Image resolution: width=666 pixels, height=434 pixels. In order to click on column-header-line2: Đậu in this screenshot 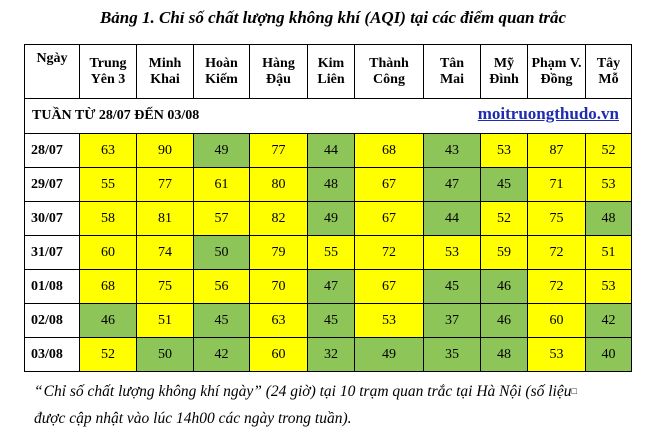, I will do `click(278, 79)`.